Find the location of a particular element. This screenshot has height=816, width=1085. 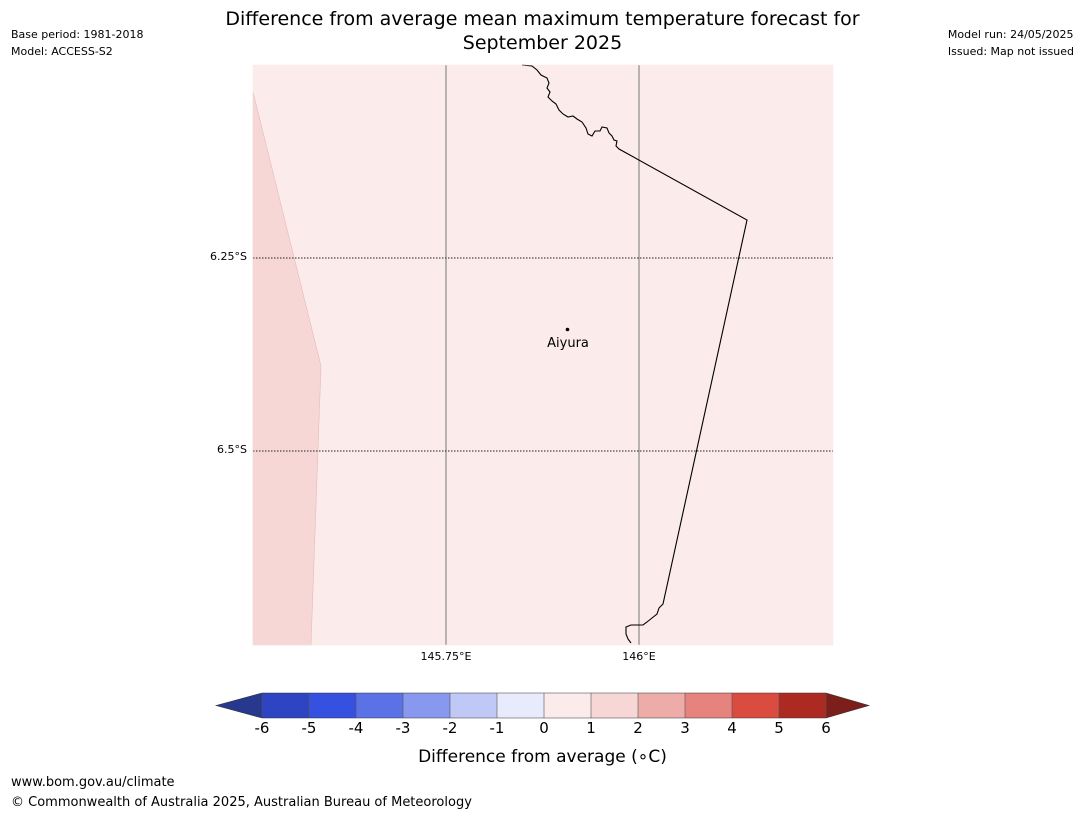

colorbar-tick-label: -6 is located at coordinates (262, 728).